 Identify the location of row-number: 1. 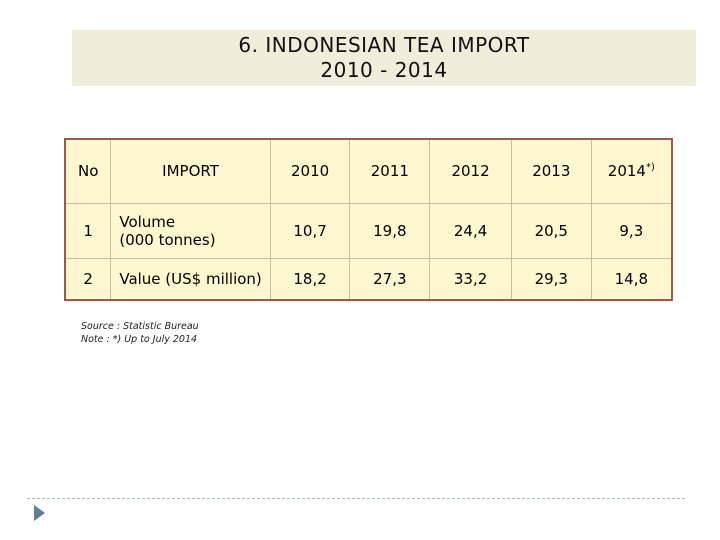
(88, 230).